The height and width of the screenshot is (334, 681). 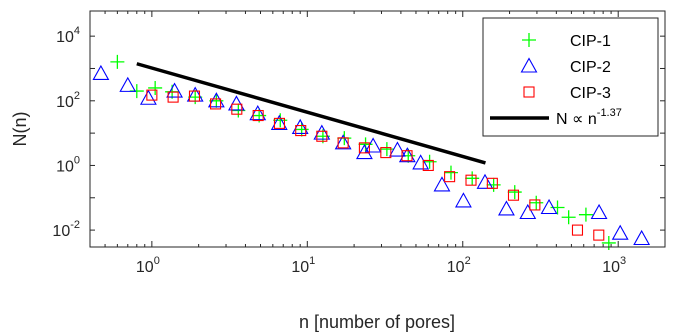 I want to click on legend-label: N ∝ n-1.37, so click(x=589, y=117).